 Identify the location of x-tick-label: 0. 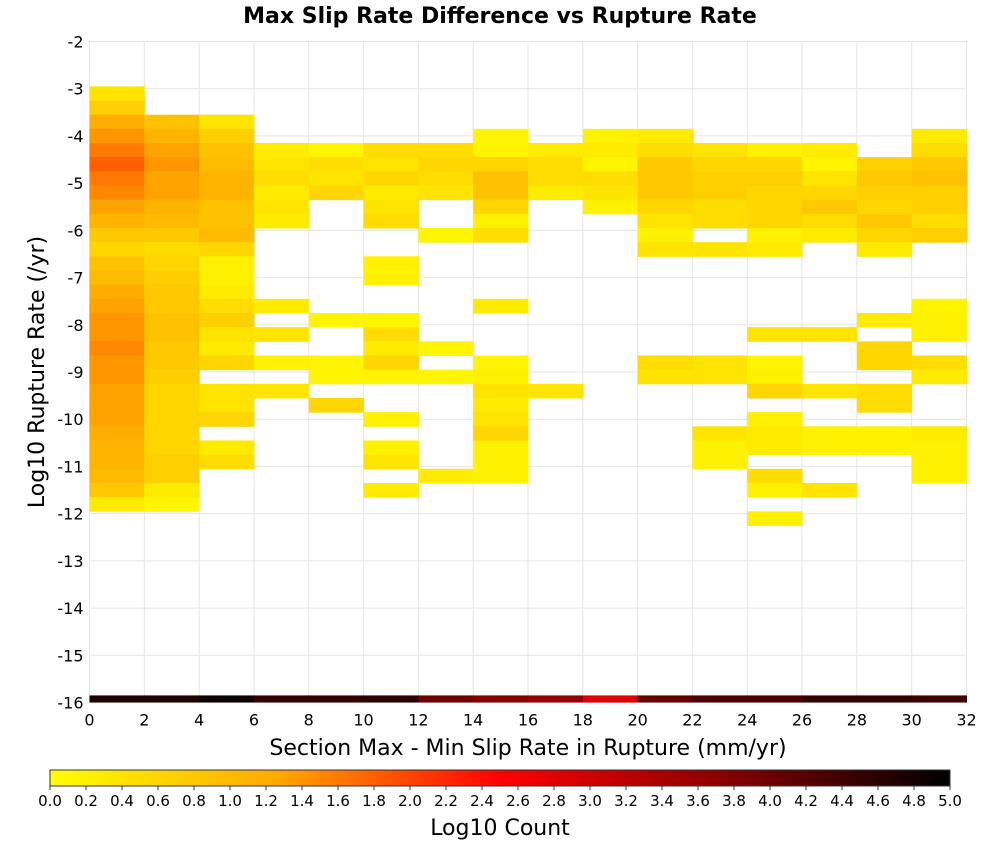
(89, 720).